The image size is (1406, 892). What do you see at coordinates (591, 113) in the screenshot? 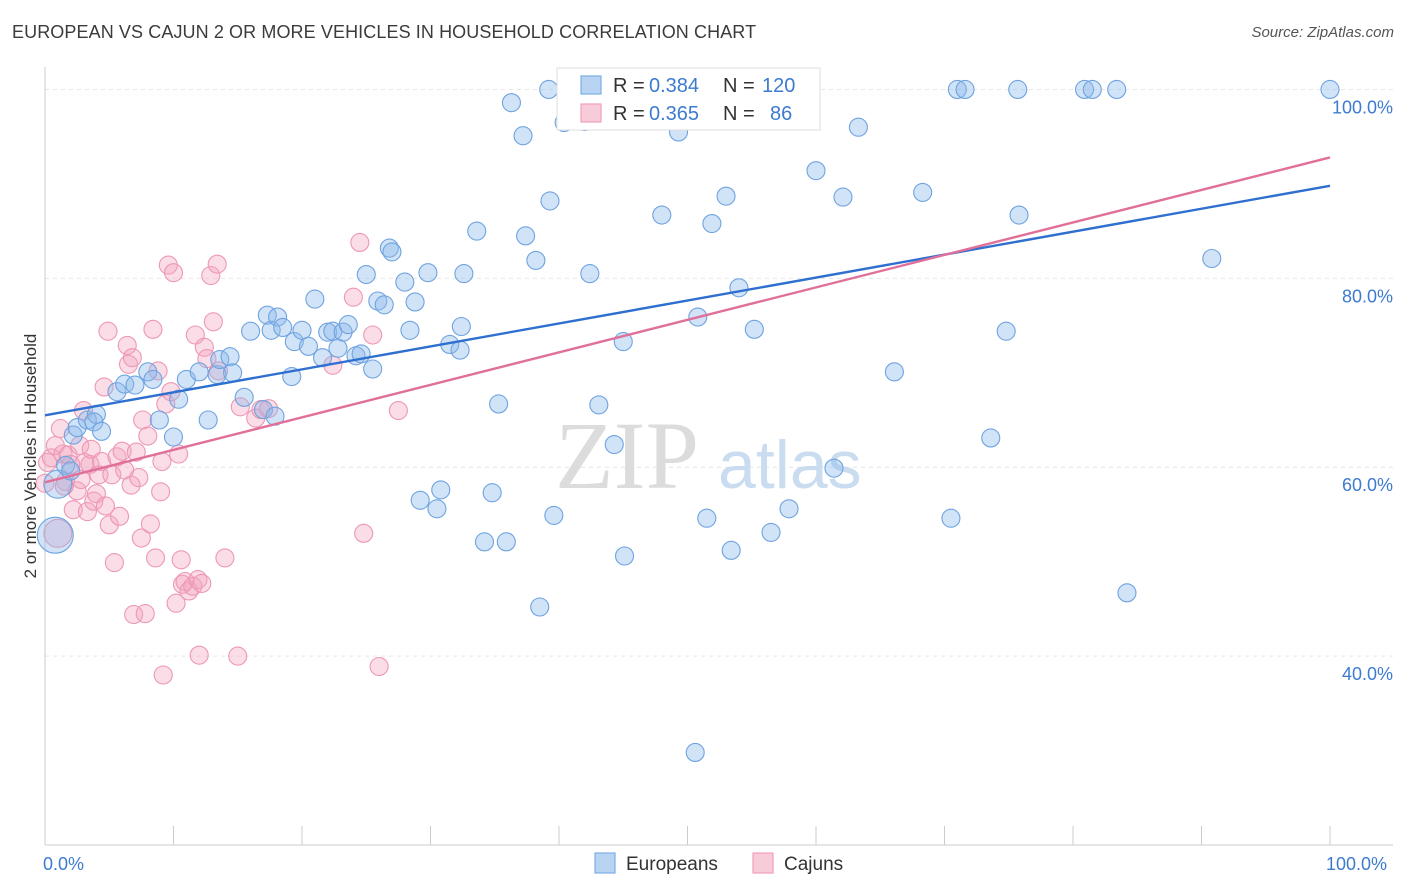
I see `legend-swatch-cajuns` at bounding box center [591, 113].